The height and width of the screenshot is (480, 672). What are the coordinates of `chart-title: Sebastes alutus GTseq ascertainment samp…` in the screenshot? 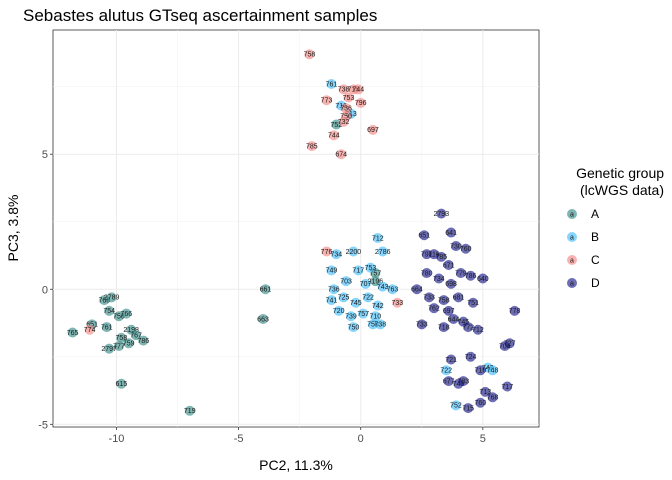 It's located at (200, 15).